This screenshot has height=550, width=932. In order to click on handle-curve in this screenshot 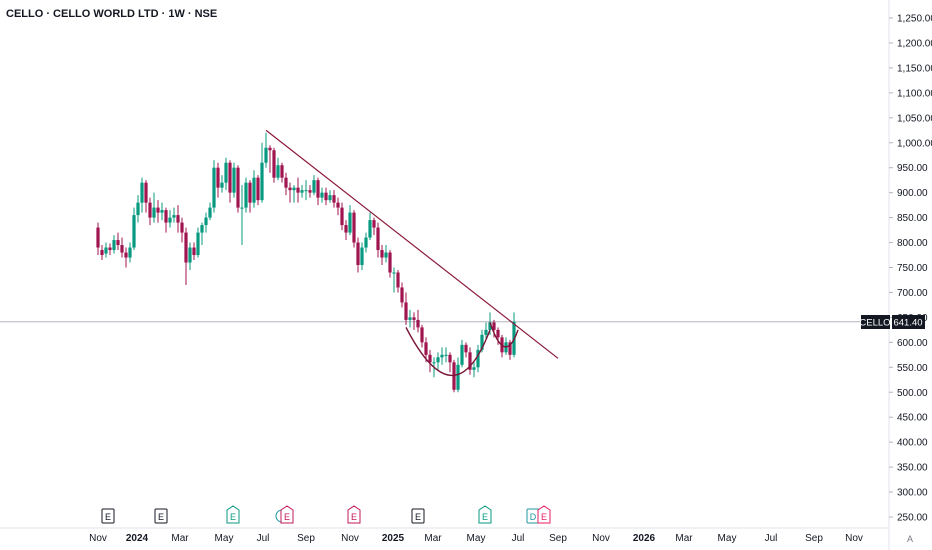, I will do `click(504, 335)`.